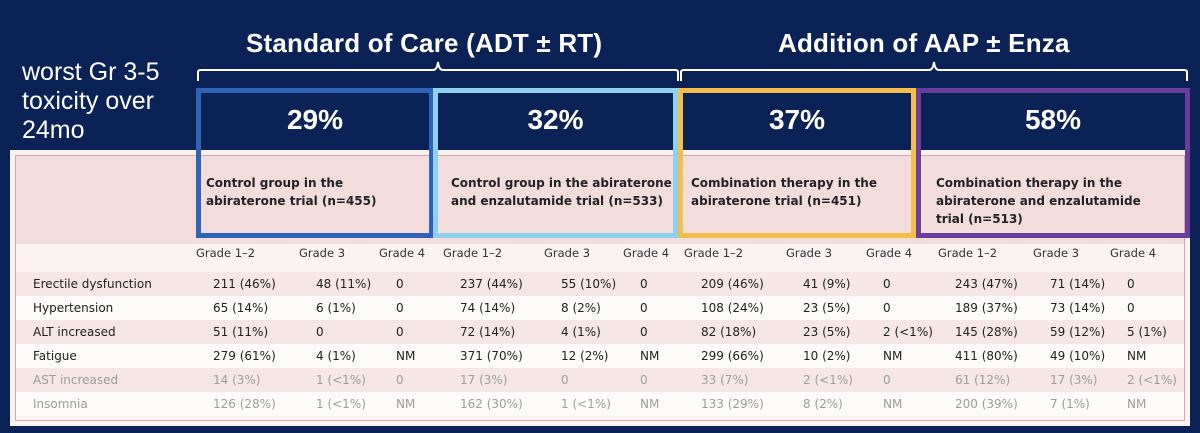  Describe the element at coordinates (1147, 332) in the screenshot. I see `table-cell: 5 (1%)` at that location.